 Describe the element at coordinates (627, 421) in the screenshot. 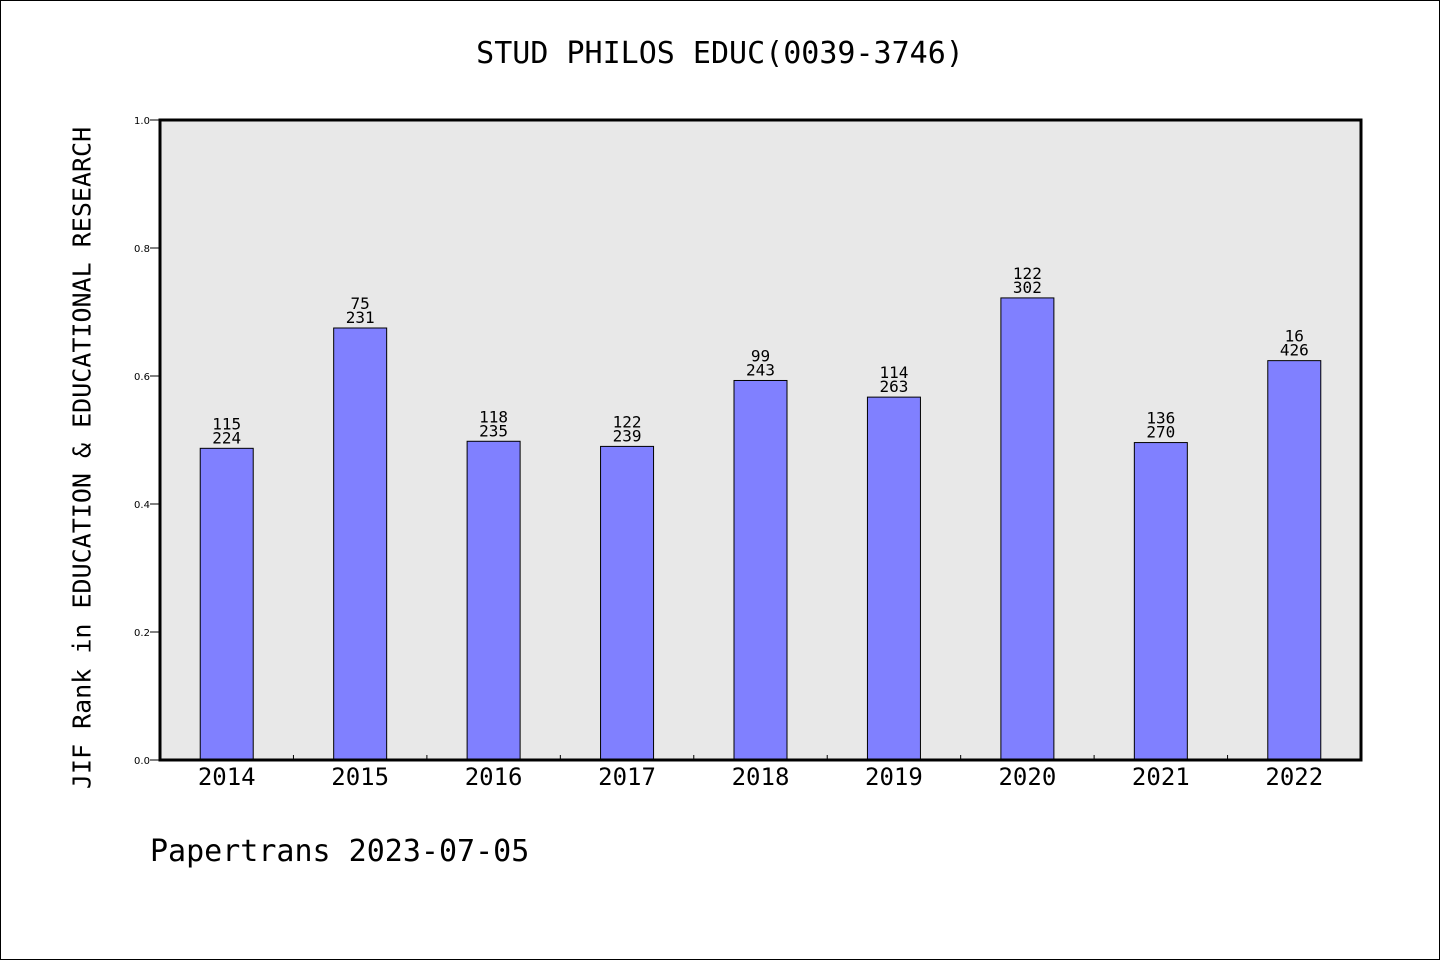

I see `bar-rank-label-2017: 122` at that location.